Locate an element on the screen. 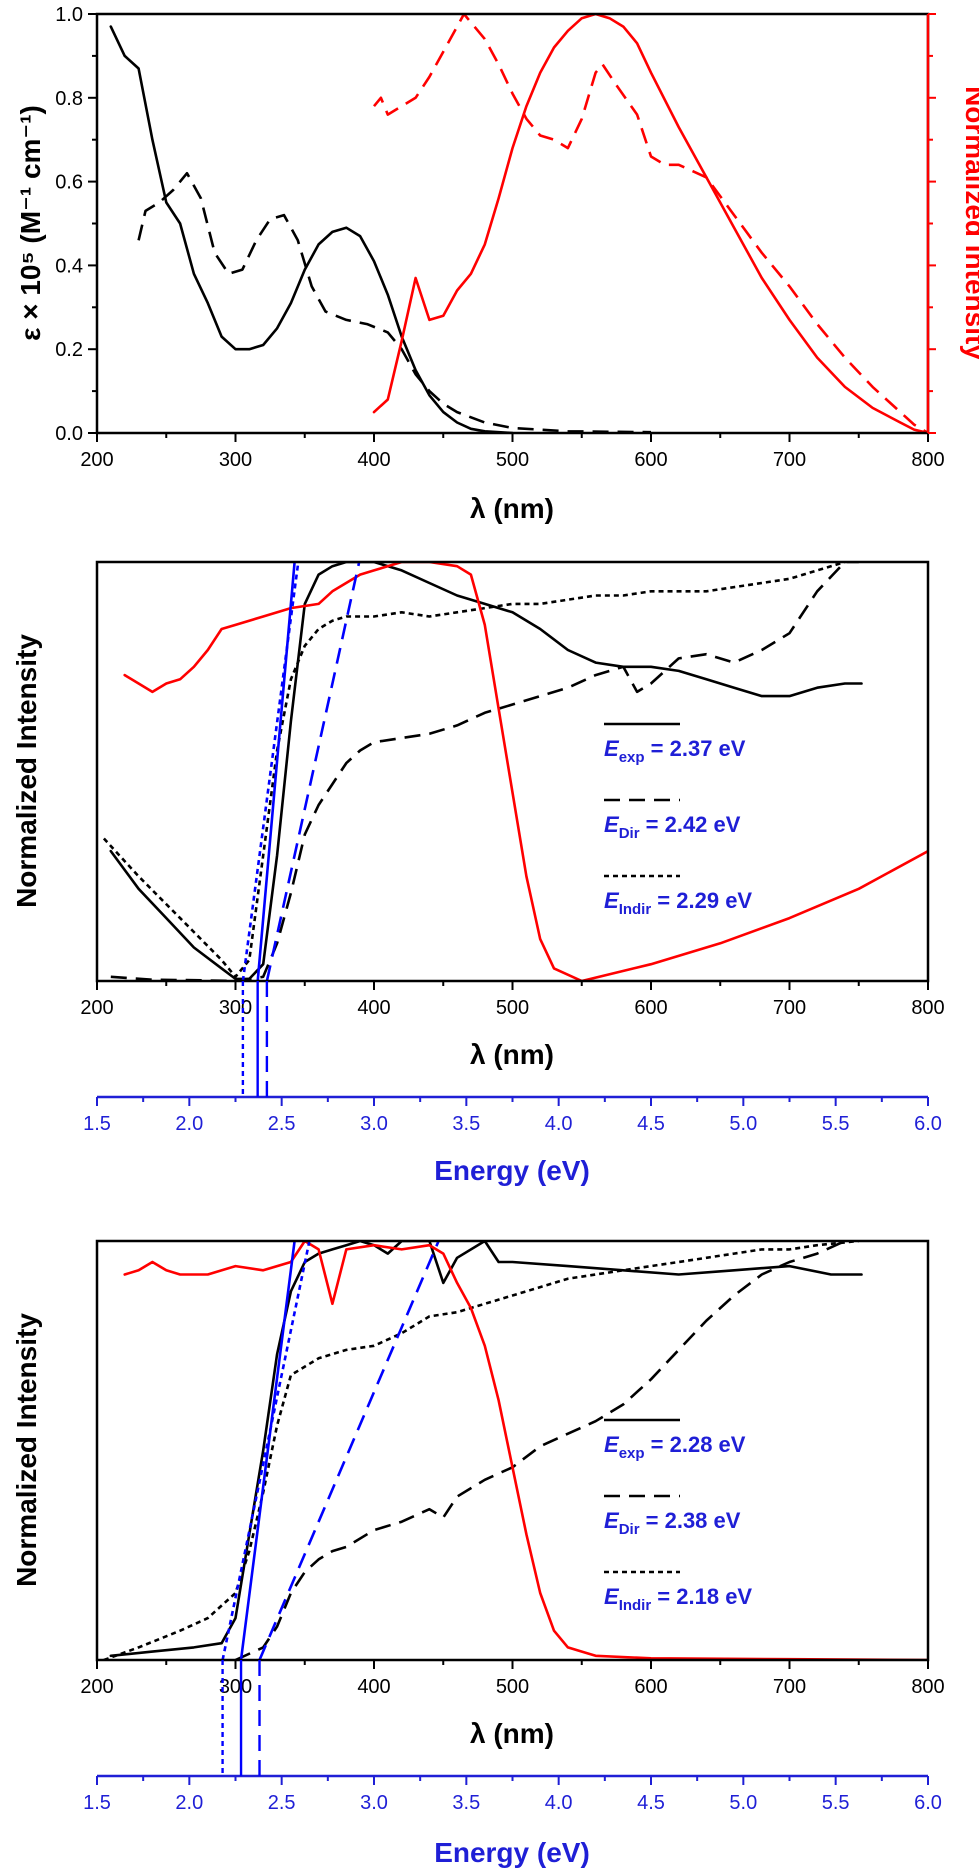  panel-2-x-axis-label: λ (nm) is located at coordinates (512, 1054).